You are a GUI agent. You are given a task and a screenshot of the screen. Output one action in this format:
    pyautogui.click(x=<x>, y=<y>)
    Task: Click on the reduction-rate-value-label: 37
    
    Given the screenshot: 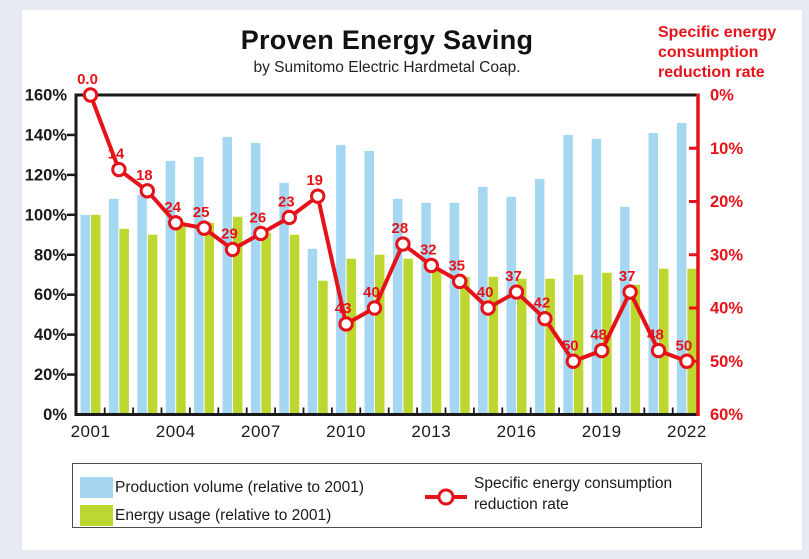 What is the action you would take?
    pyautogui.click(x=513, y=276)
    